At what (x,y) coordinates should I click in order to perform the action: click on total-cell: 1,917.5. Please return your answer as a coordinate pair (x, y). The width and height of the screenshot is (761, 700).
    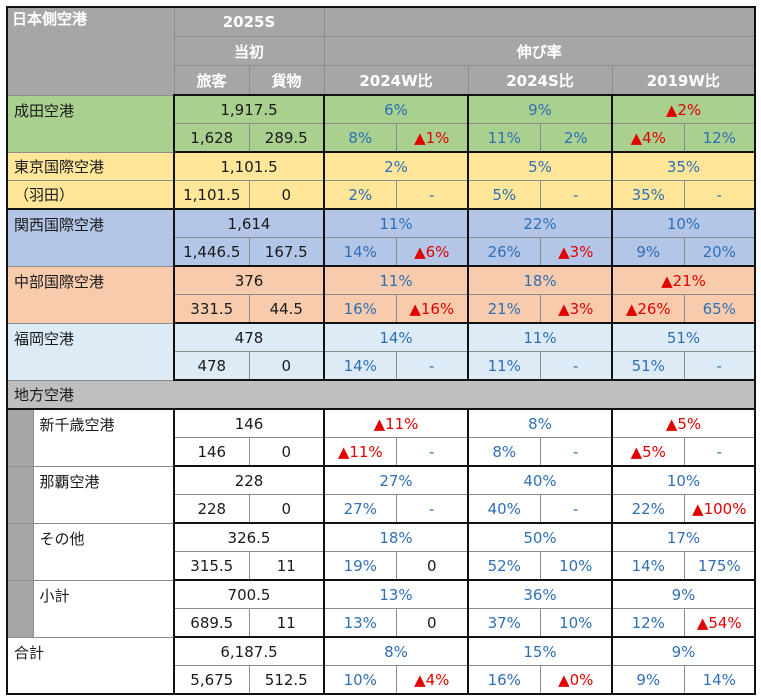
    Looking at the image, I should click on (249, 109).